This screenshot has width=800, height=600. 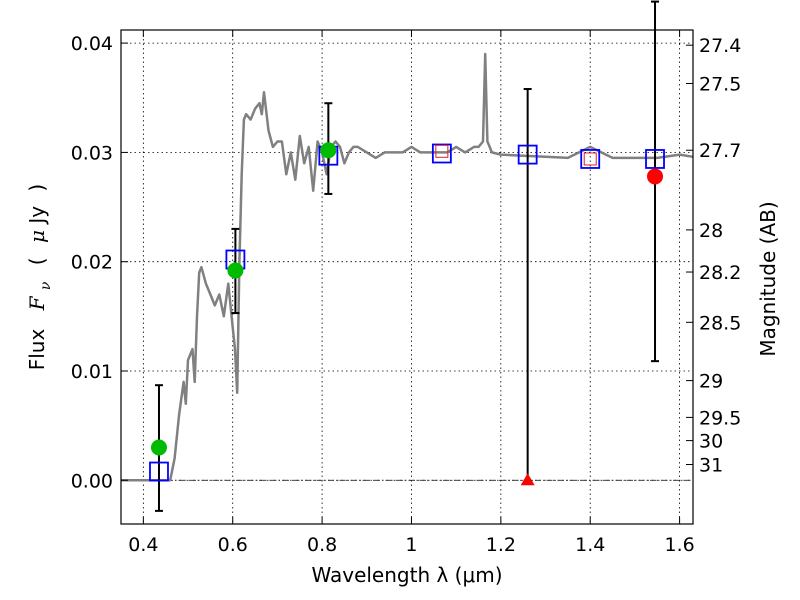 I want to click on mag-tick-label: 28.2, so click(x=720, y=273).